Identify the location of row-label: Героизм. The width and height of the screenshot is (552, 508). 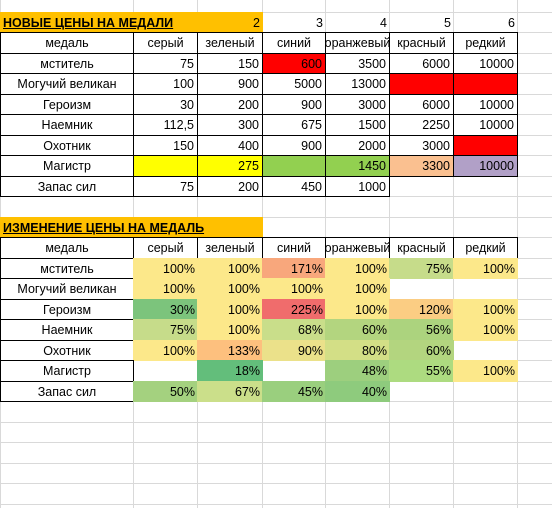
(67, 104).